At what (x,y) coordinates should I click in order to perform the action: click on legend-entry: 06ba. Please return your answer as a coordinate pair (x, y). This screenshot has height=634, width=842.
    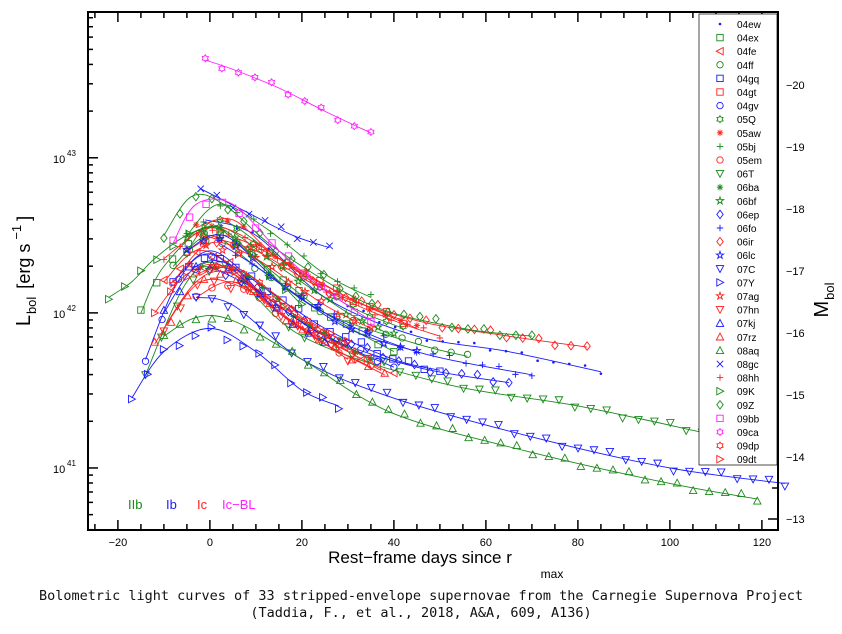
    Looking at the image, I should click on (738, 188).